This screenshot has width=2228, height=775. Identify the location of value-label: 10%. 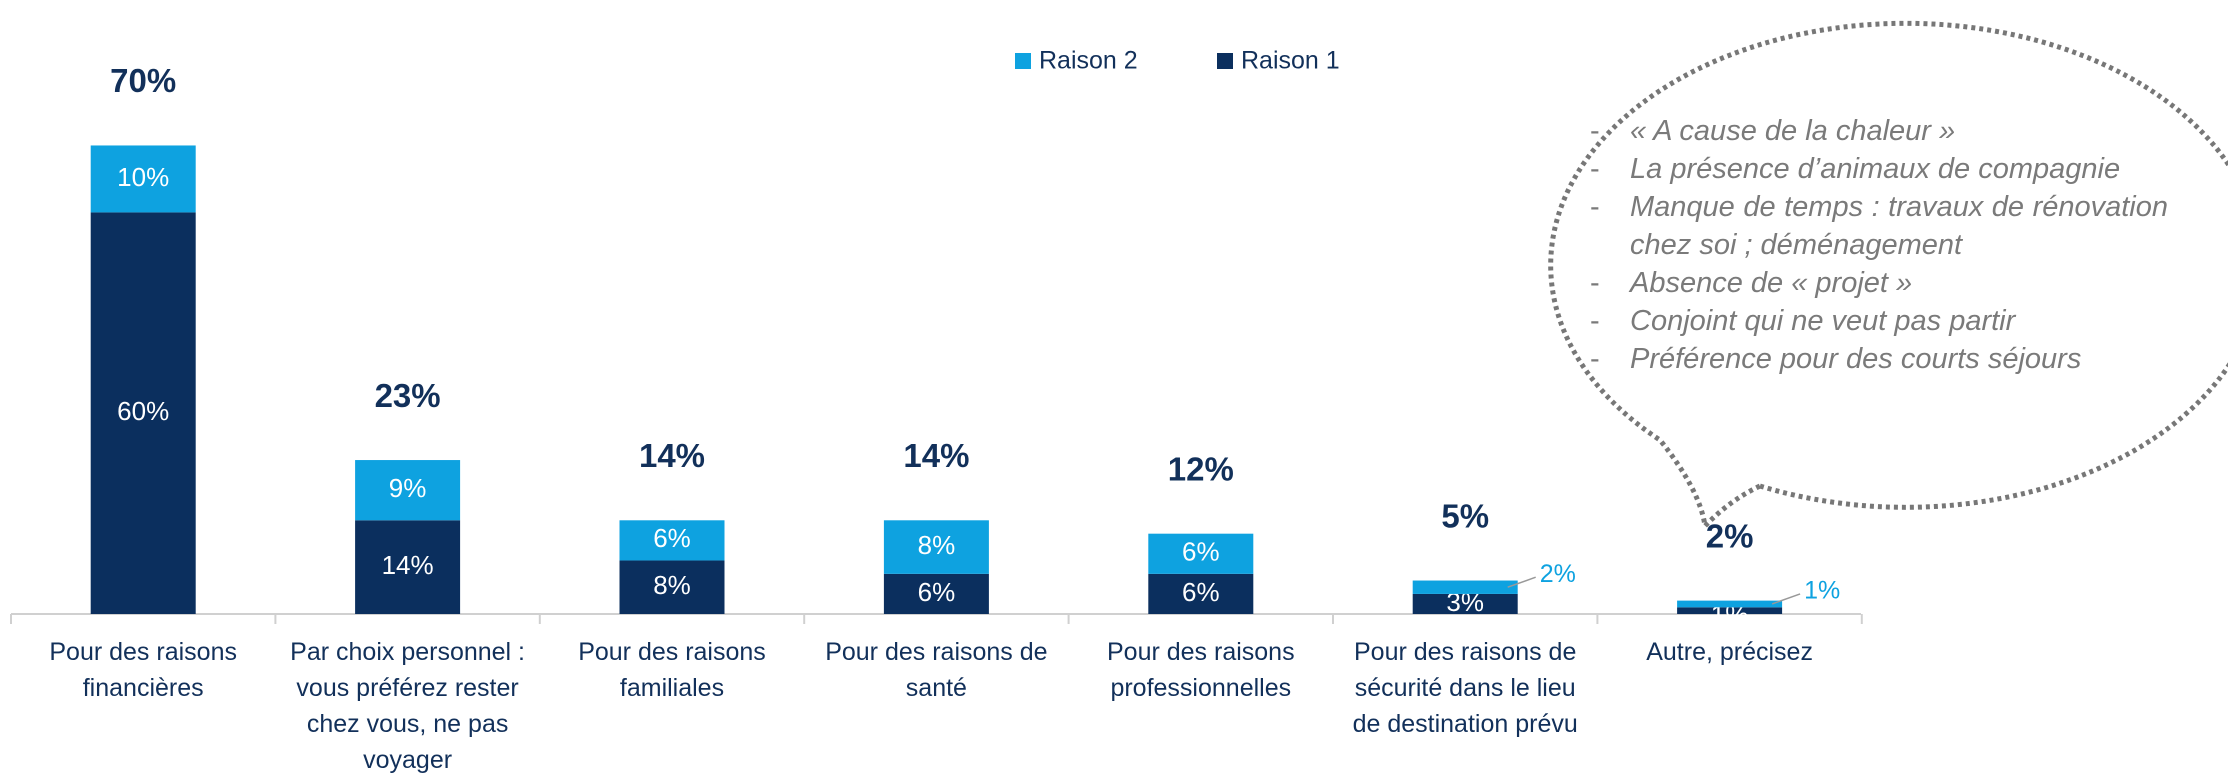
(143, 177).